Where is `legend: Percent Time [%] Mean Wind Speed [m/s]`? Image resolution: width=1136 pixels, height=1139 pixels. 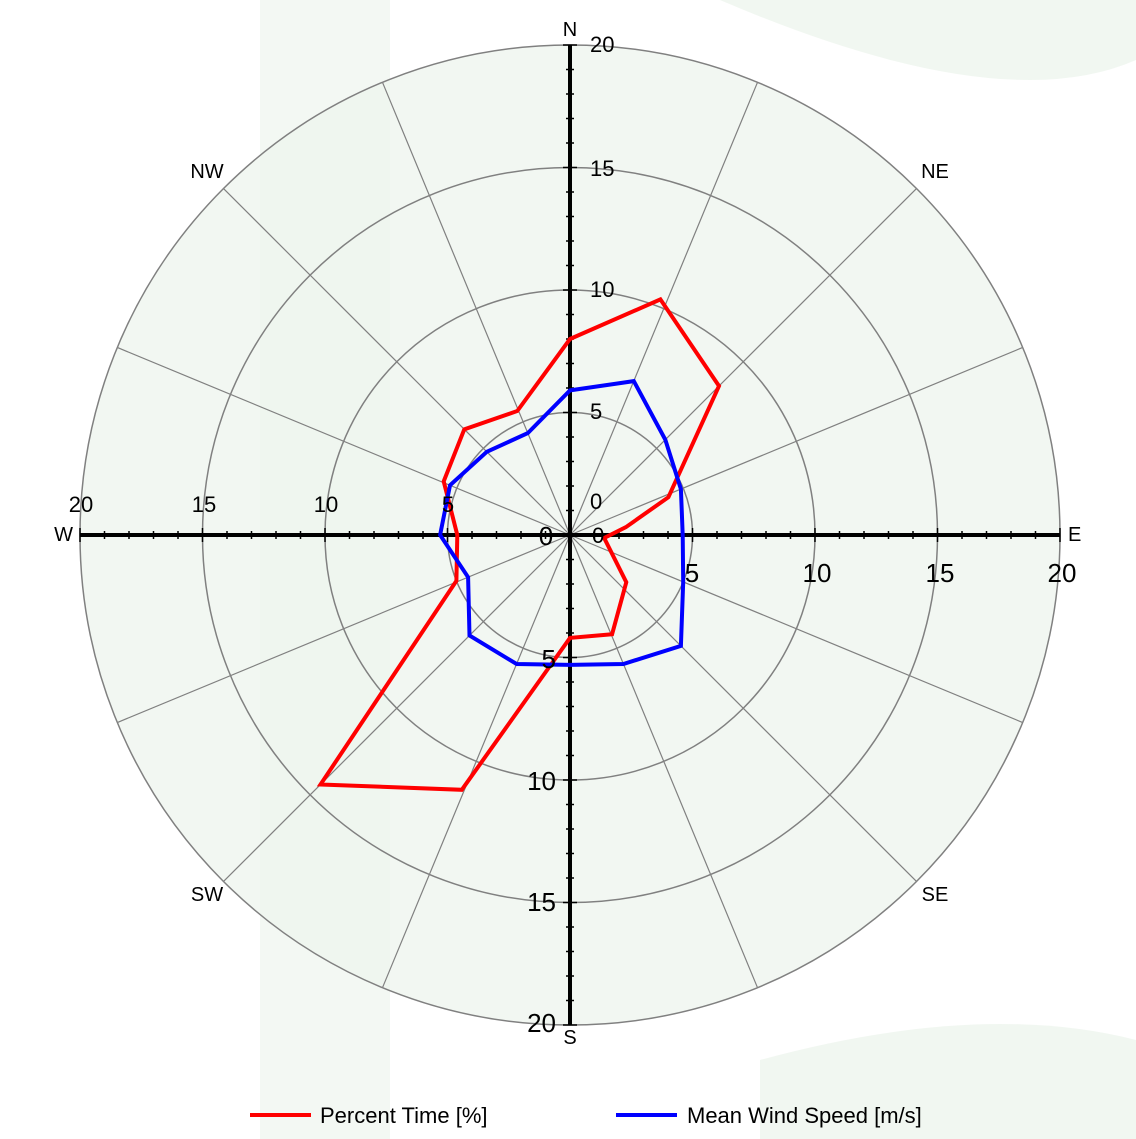 legend: Percent Time [%] Mean Wind Speed [m/s] is located at coordinates (586, 1115).